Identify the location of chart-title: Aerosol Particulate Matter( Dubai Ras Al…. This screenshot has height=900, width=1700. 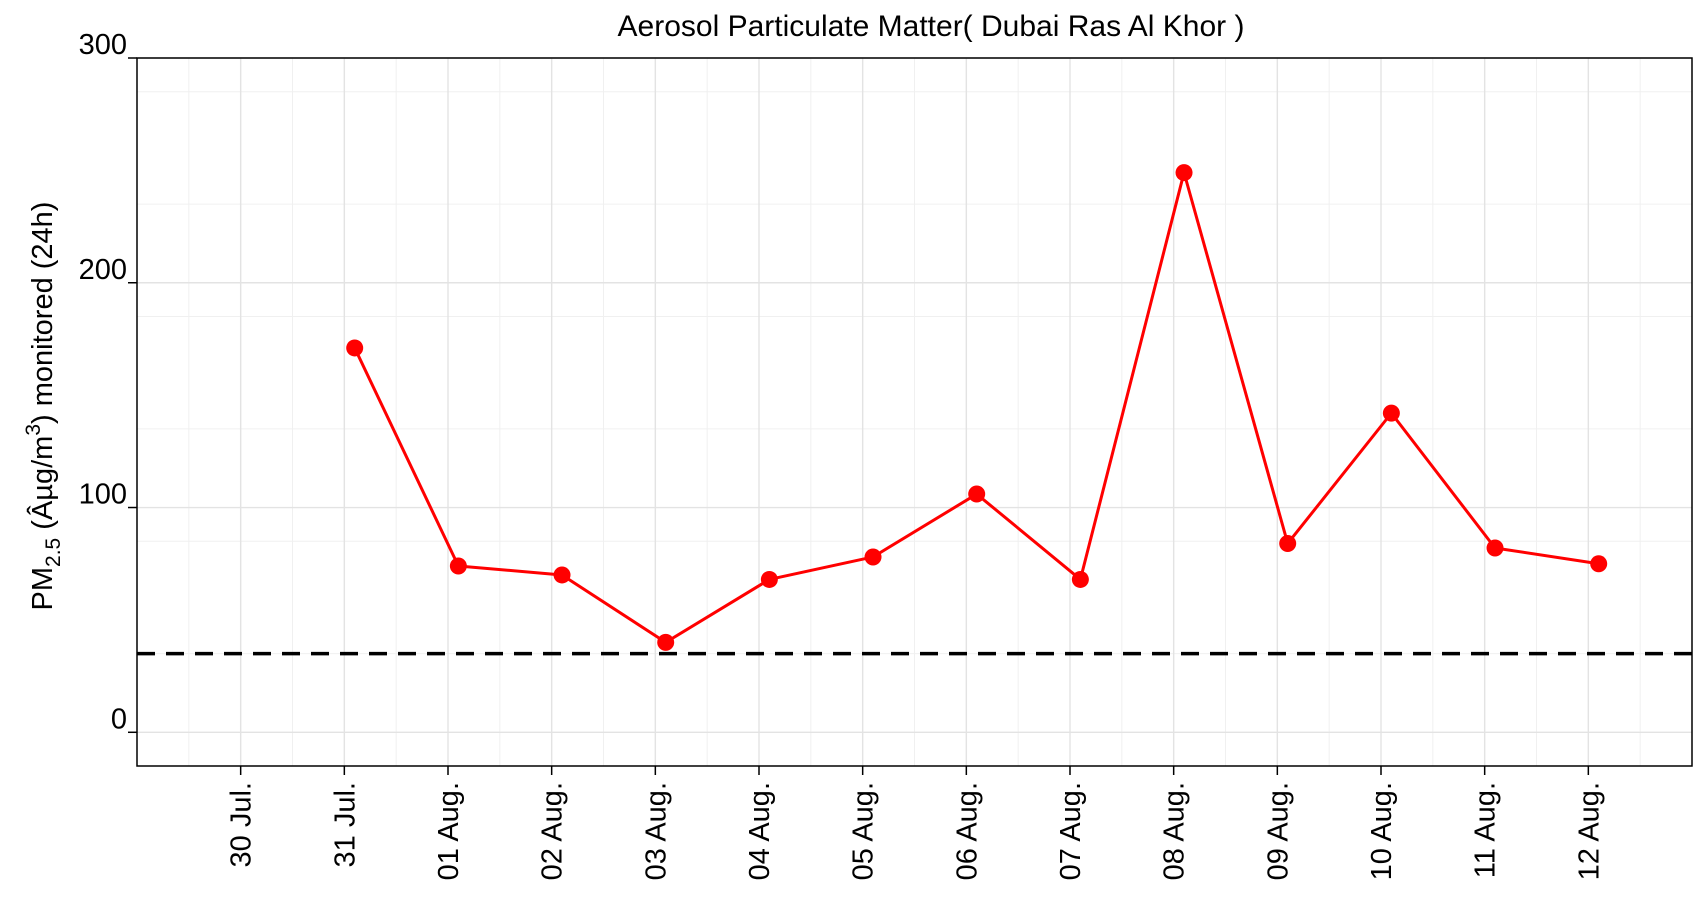
(931, 26).